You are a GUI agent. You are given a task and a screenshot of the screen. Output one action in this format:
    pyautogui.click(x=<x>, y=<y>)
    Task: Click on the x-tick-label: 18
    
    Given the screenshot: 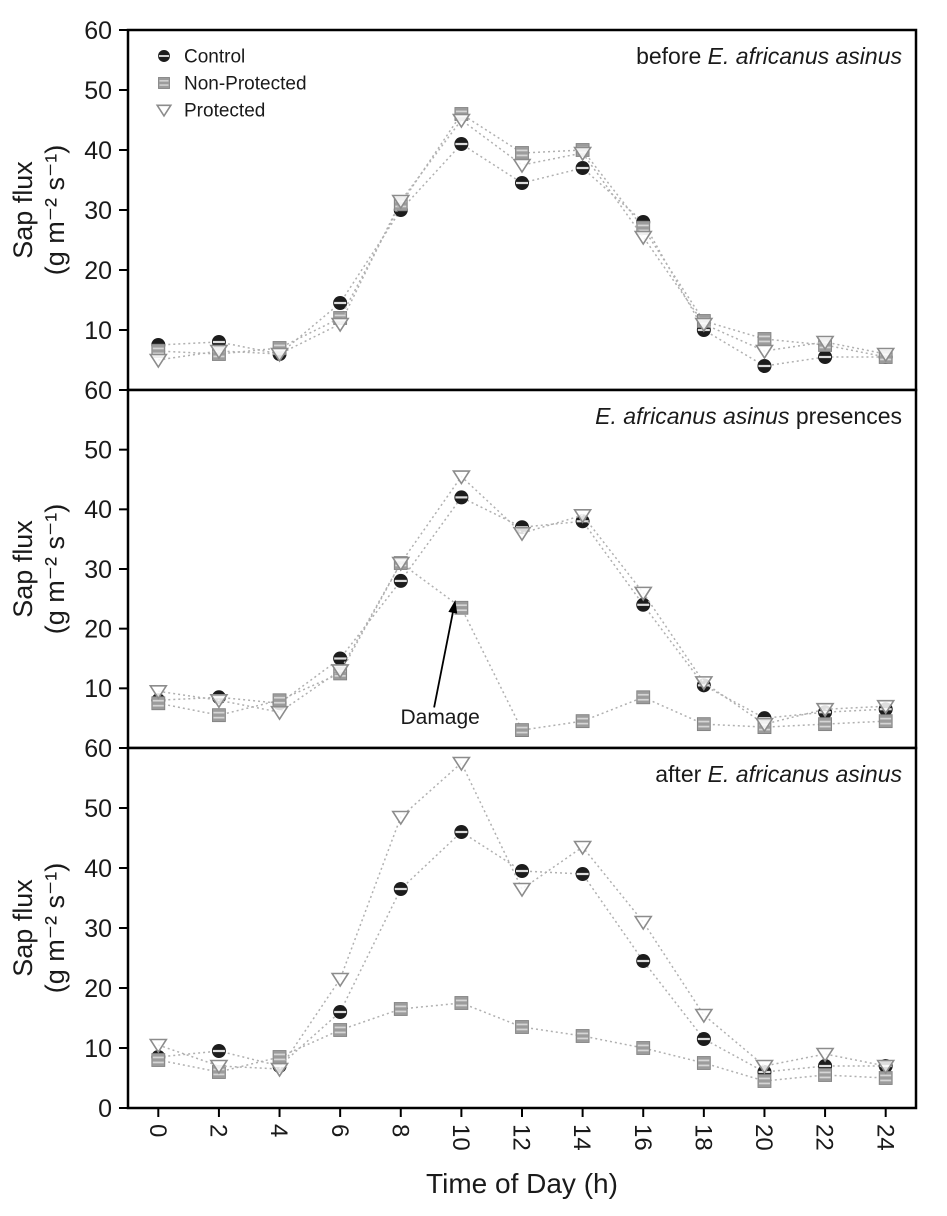 What is the action you would take?
    pyautogui.click(x=702, y=1137)
    